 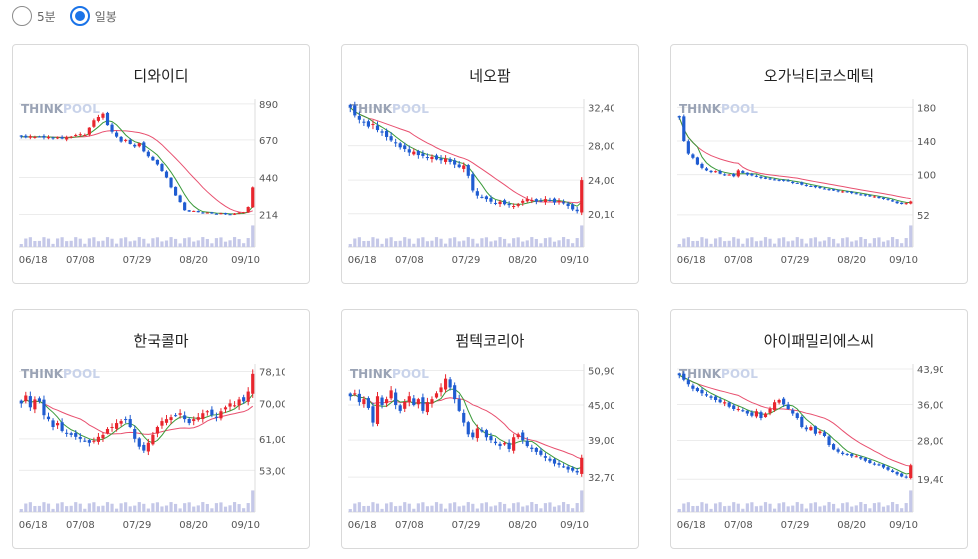 I want to click on x-tick-label: 07/08, so click(x=738, y=260).